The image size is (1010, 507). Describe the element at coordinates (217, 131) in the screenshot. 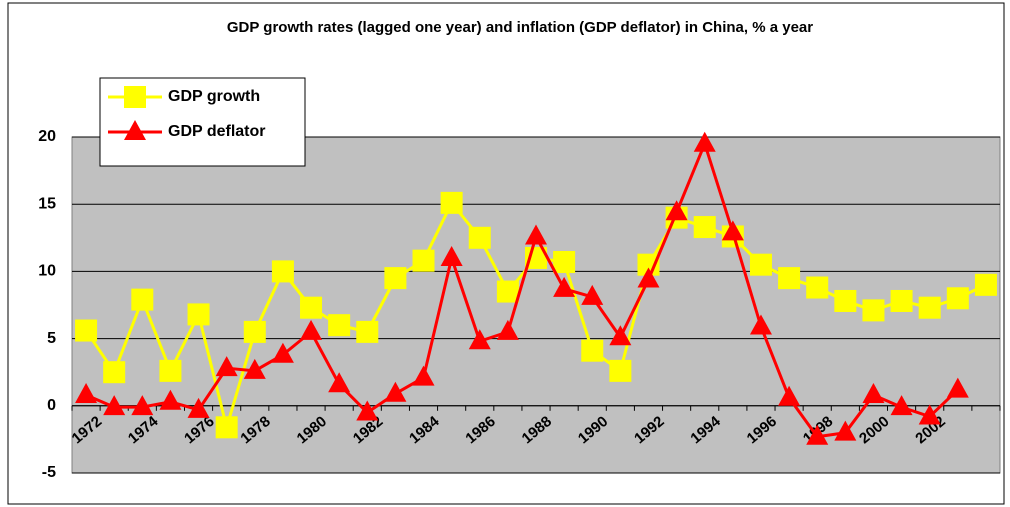

I see `legend-label: GDP deflator` at that location.